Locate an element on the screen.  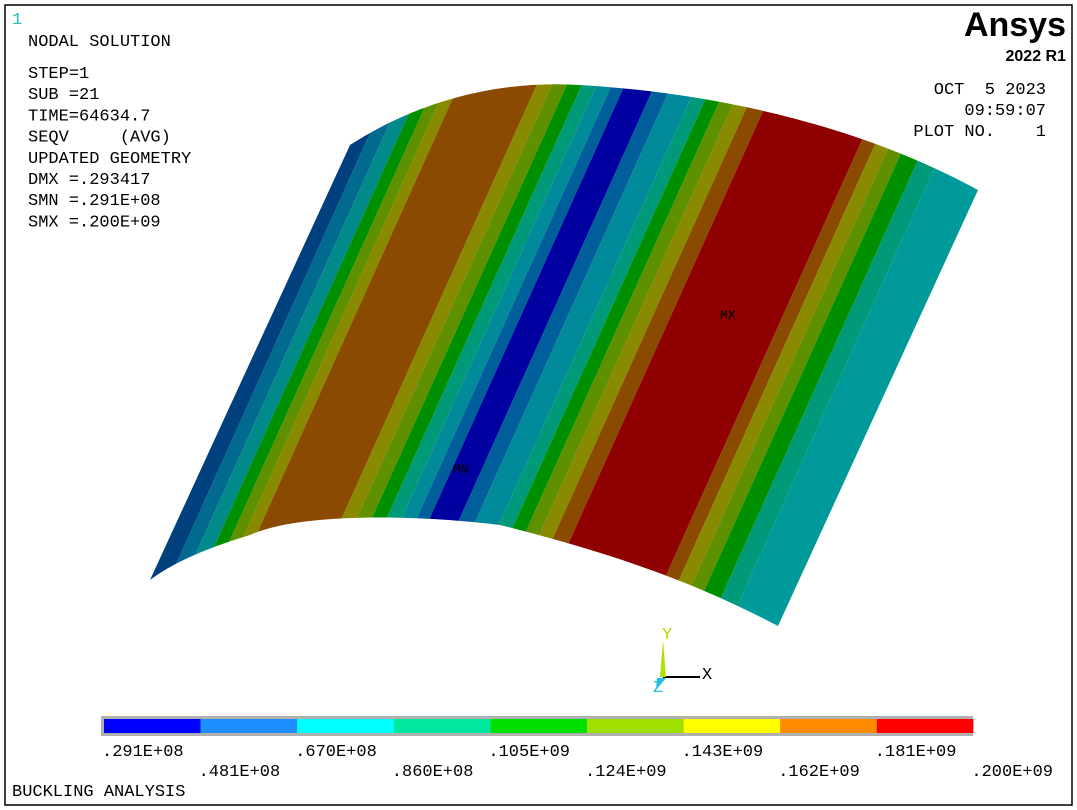
time: 09:59:07 is located at coordinates (1005, 111).